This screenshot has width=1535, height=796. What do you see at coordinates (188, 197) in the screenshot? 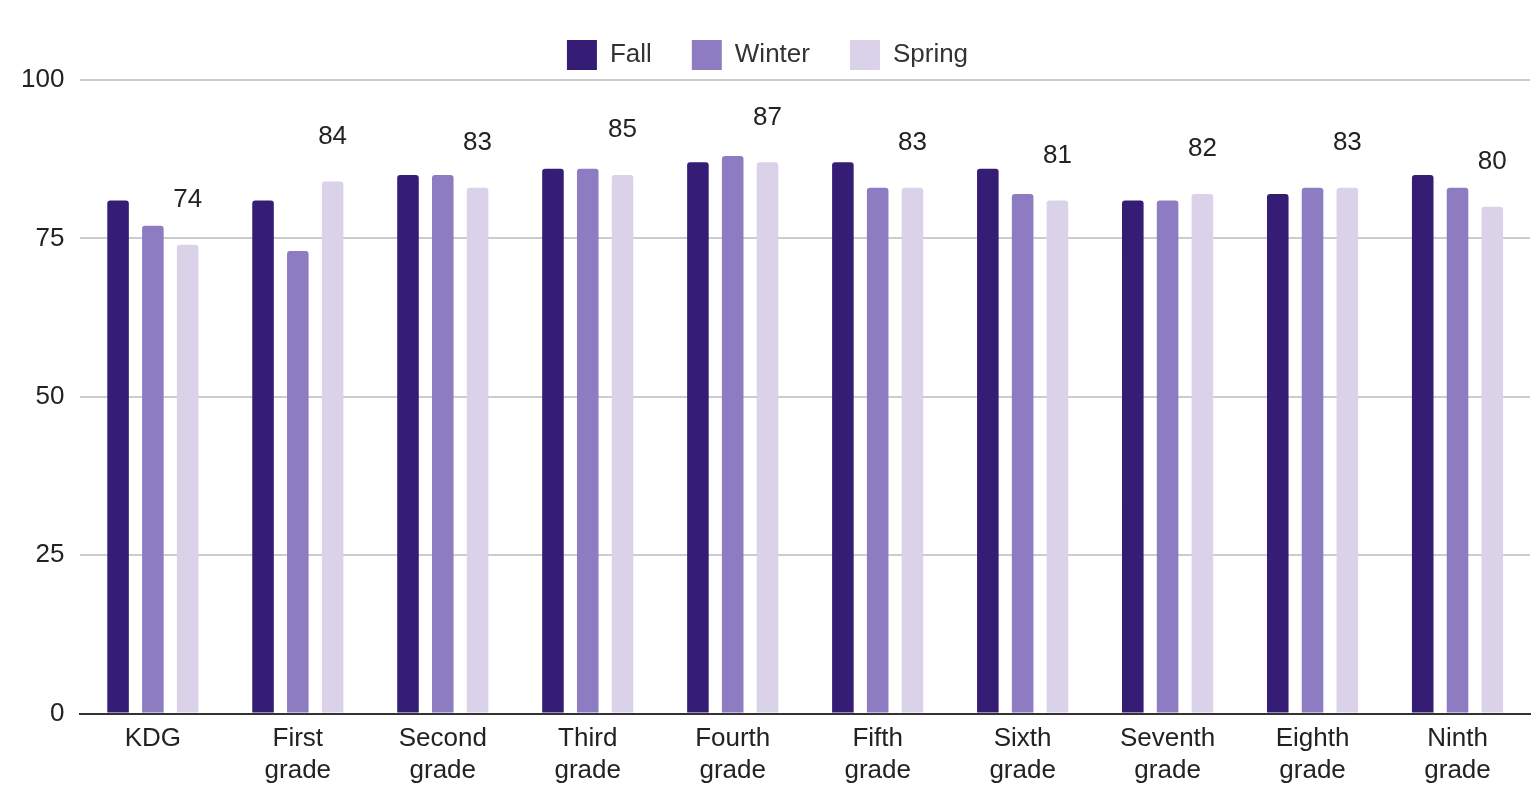
I see `data-label: 74` at bounding box center [188, 197].